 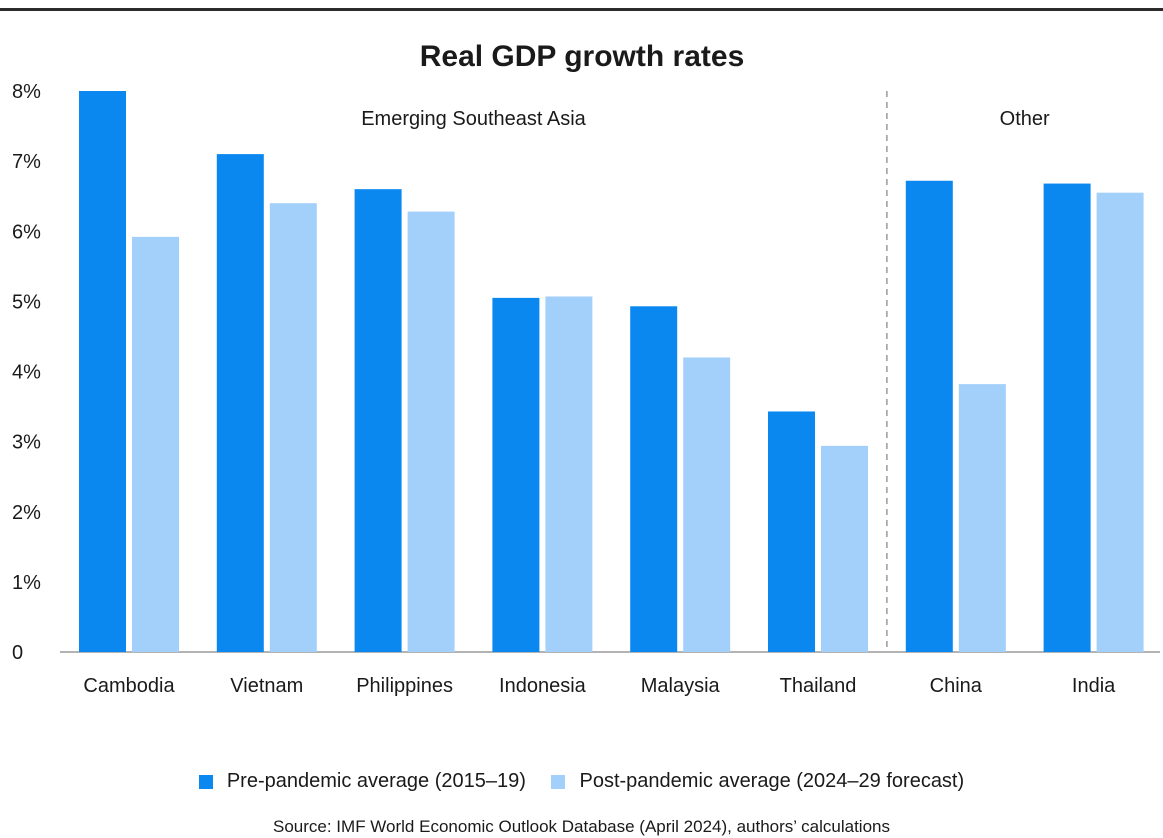 I want to click on y-tick-label: 5%, so click(x=26, y=302).